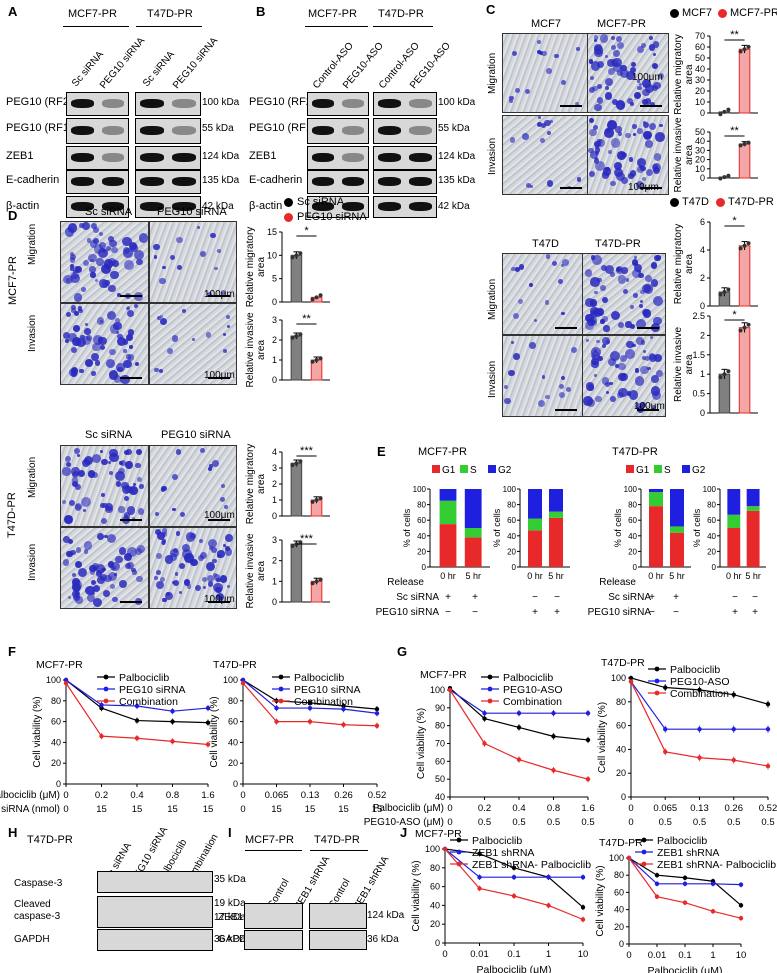 The image size is (777, 973). Describe the element at coordinates (282, 102) in the screenshot. I see `b-row-label-0: PEG10 (RF2)` at that location.